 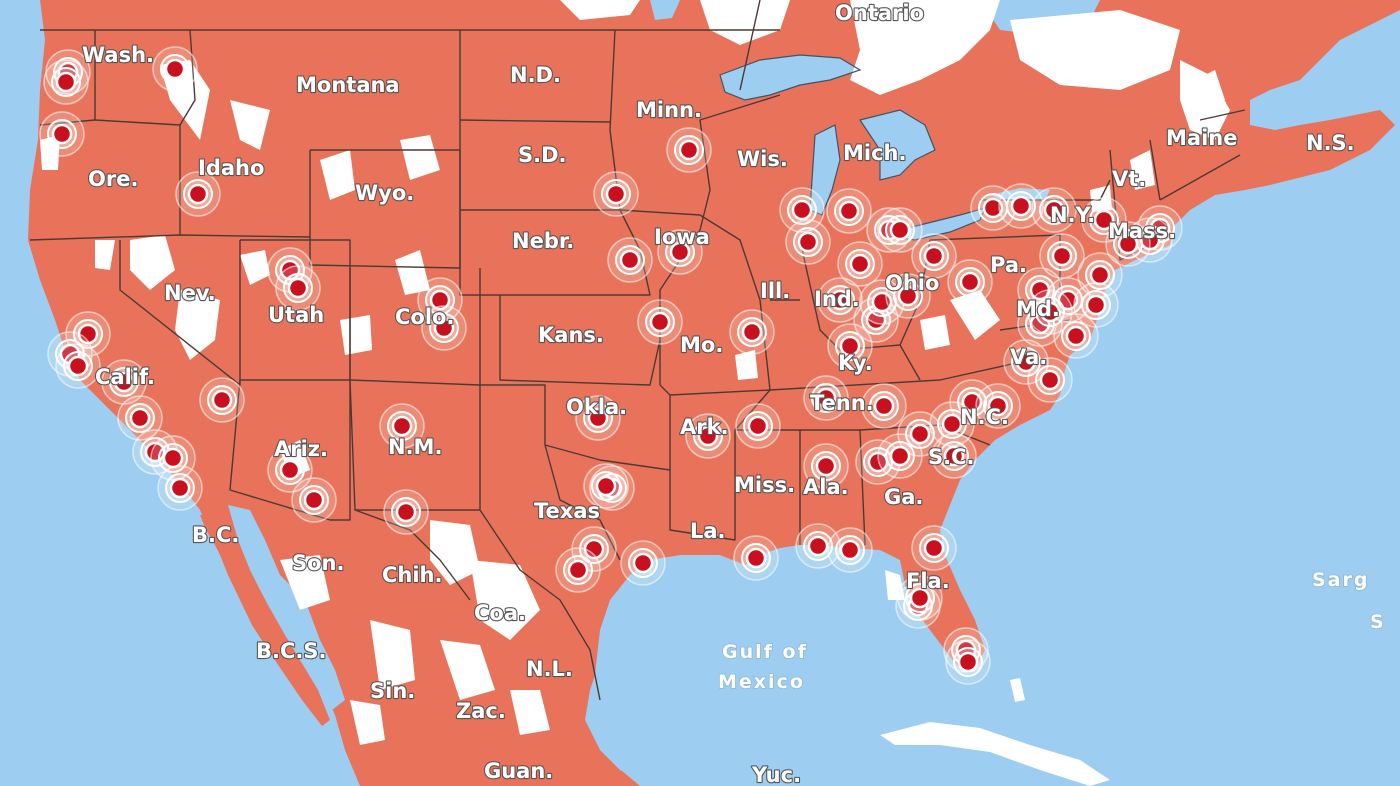 I want to click on label-utah: Utah, so click(x=296, y=315).